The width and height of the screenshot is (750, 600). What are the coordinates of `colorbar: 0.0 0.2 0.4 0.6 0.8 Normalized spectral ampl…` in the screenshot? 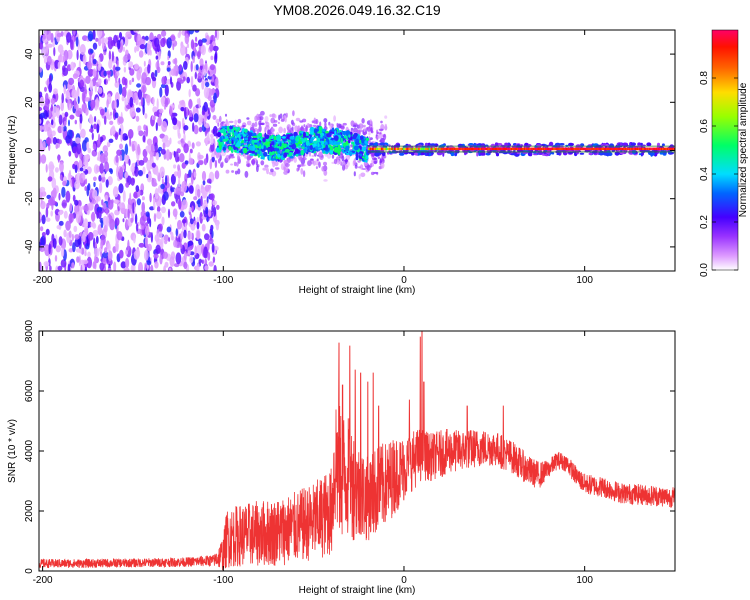 It's located at (724, 153).